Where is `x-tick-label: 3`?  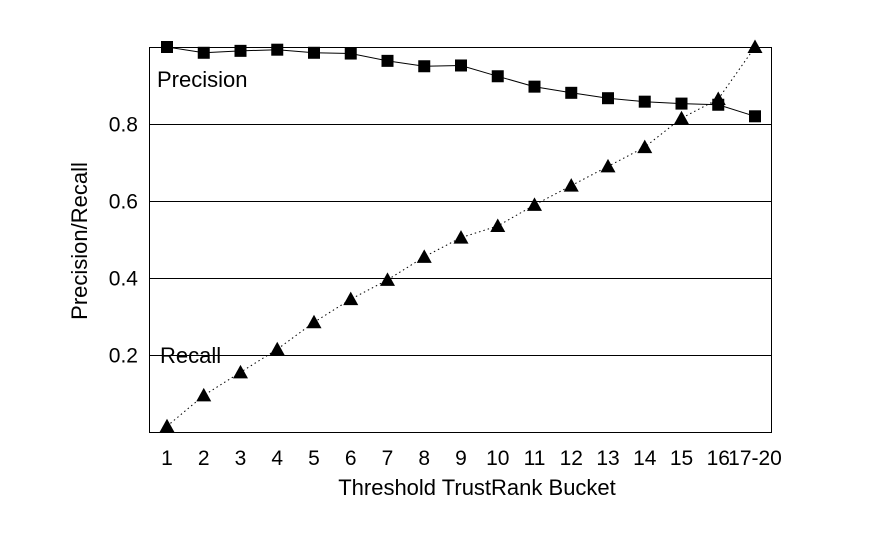
x-tick-label: 3 is located at coordinates (241, 458).